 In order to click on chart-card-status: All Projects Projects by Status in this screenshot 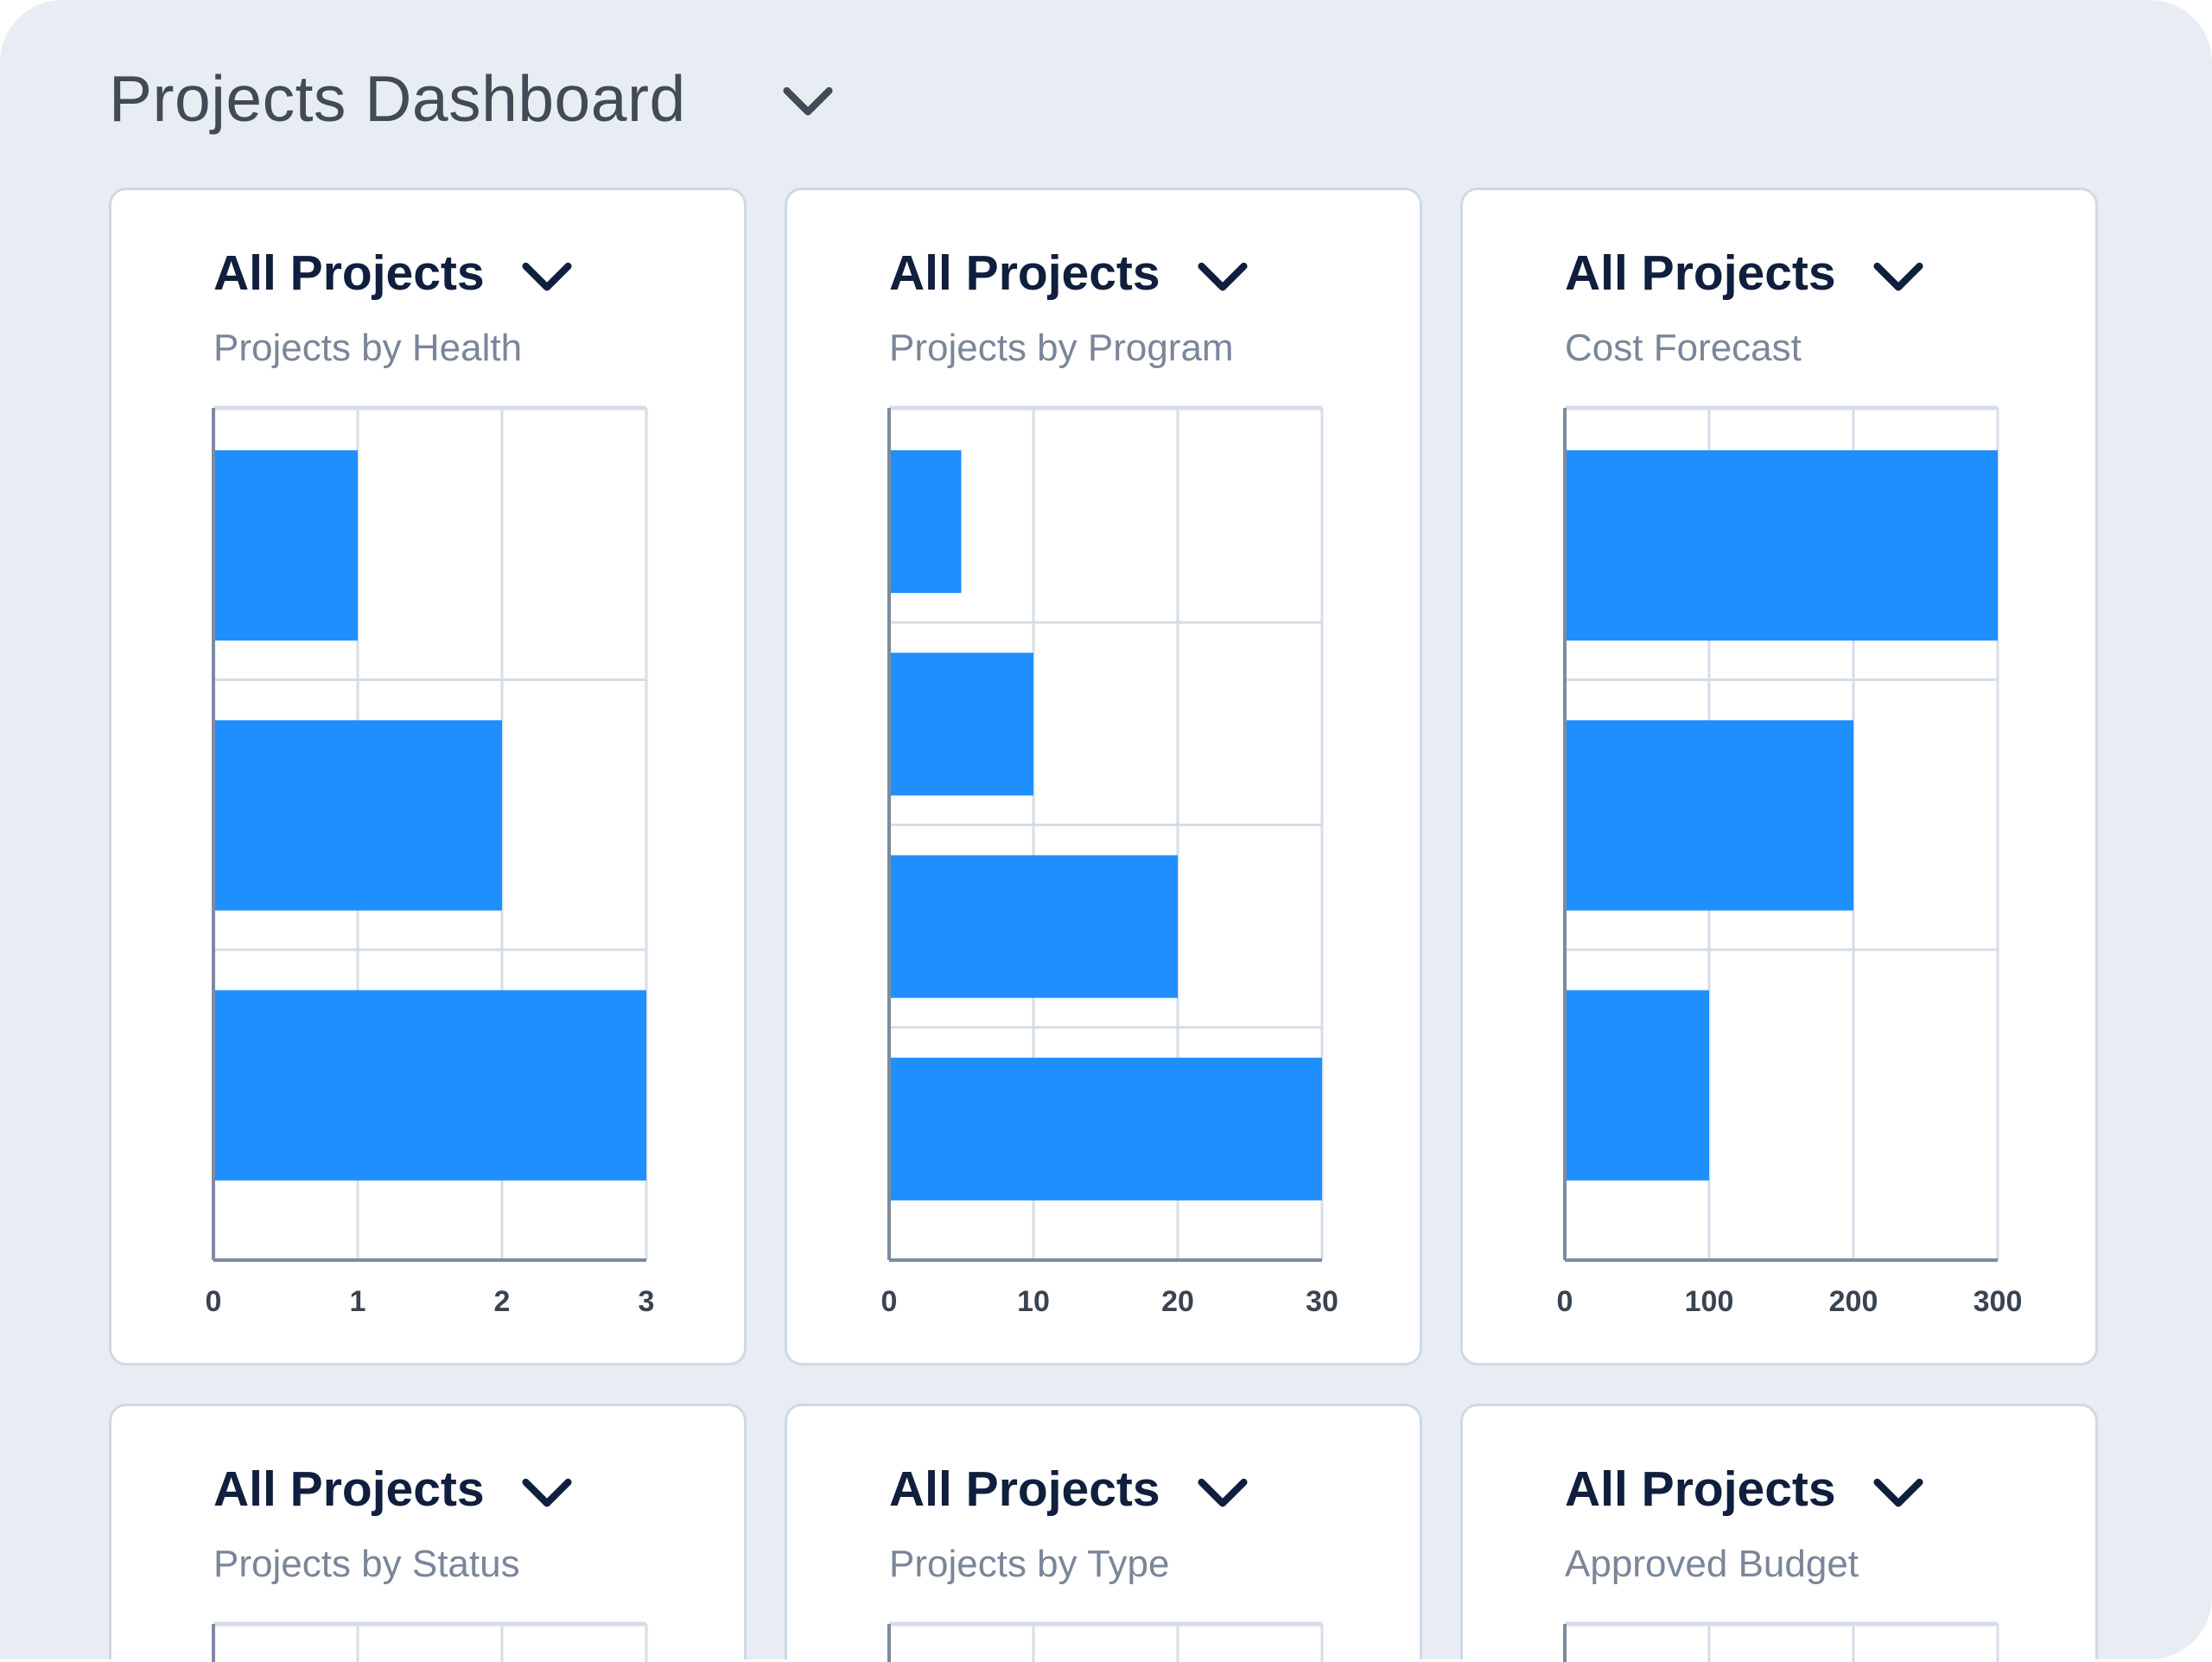, I will do `click(428, 1533)`.